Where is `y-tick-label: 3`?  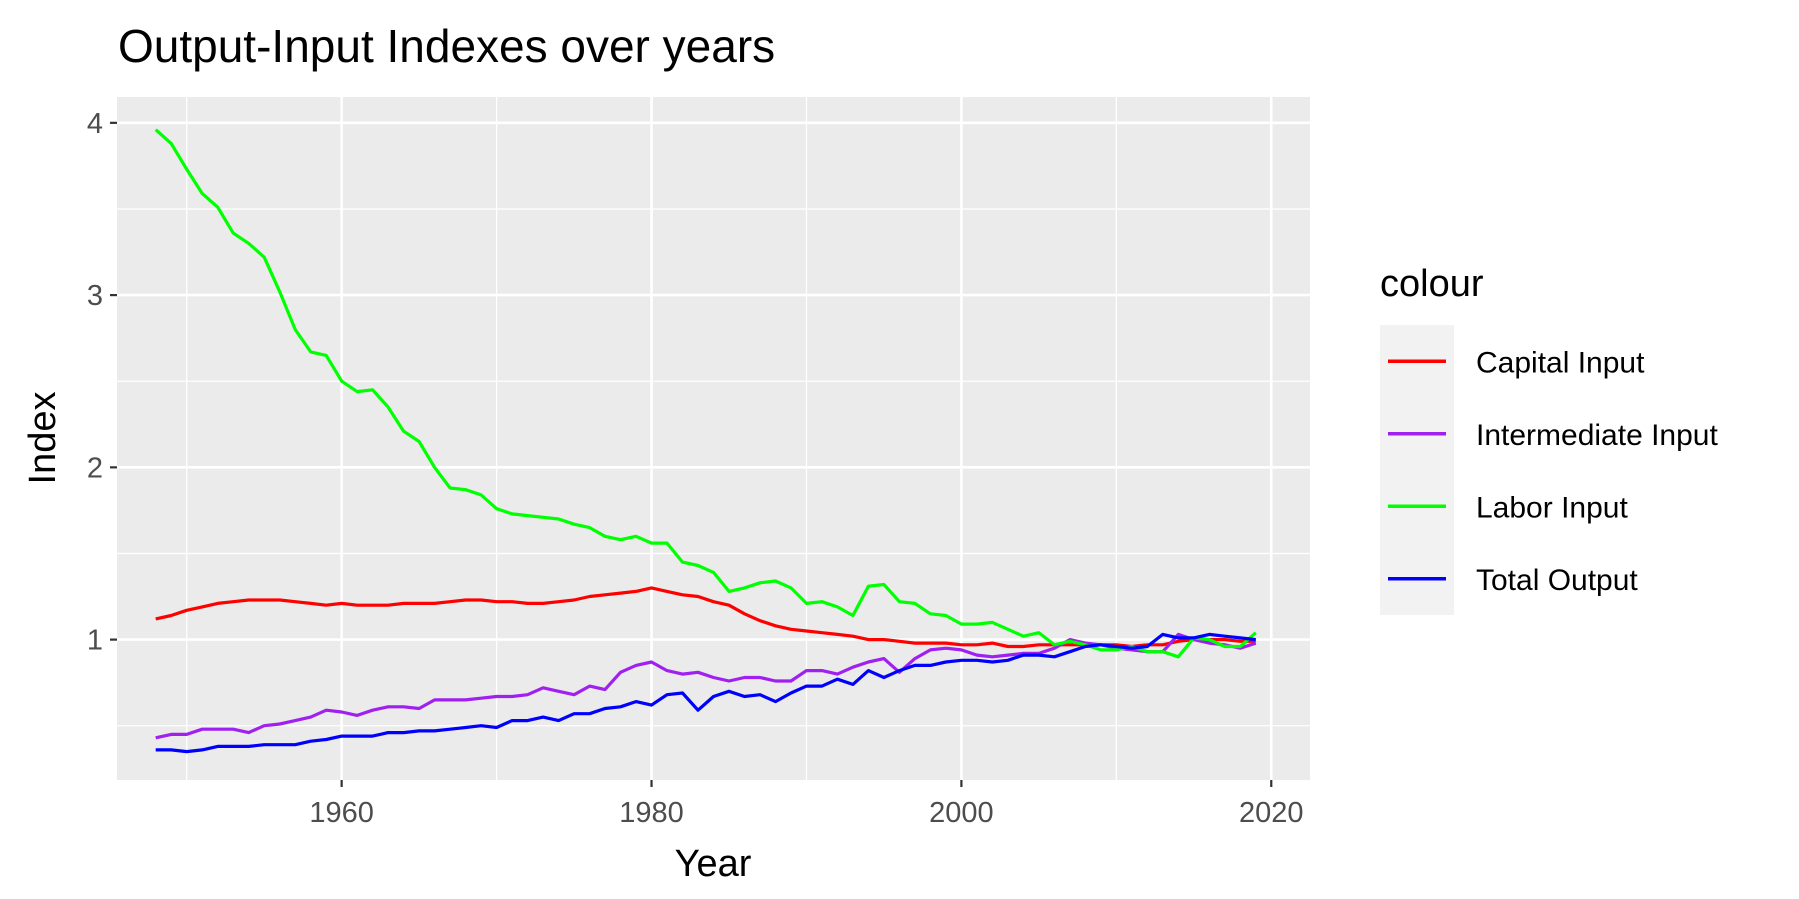
y-tick-label: 3 is located at coordinates (95, 296).